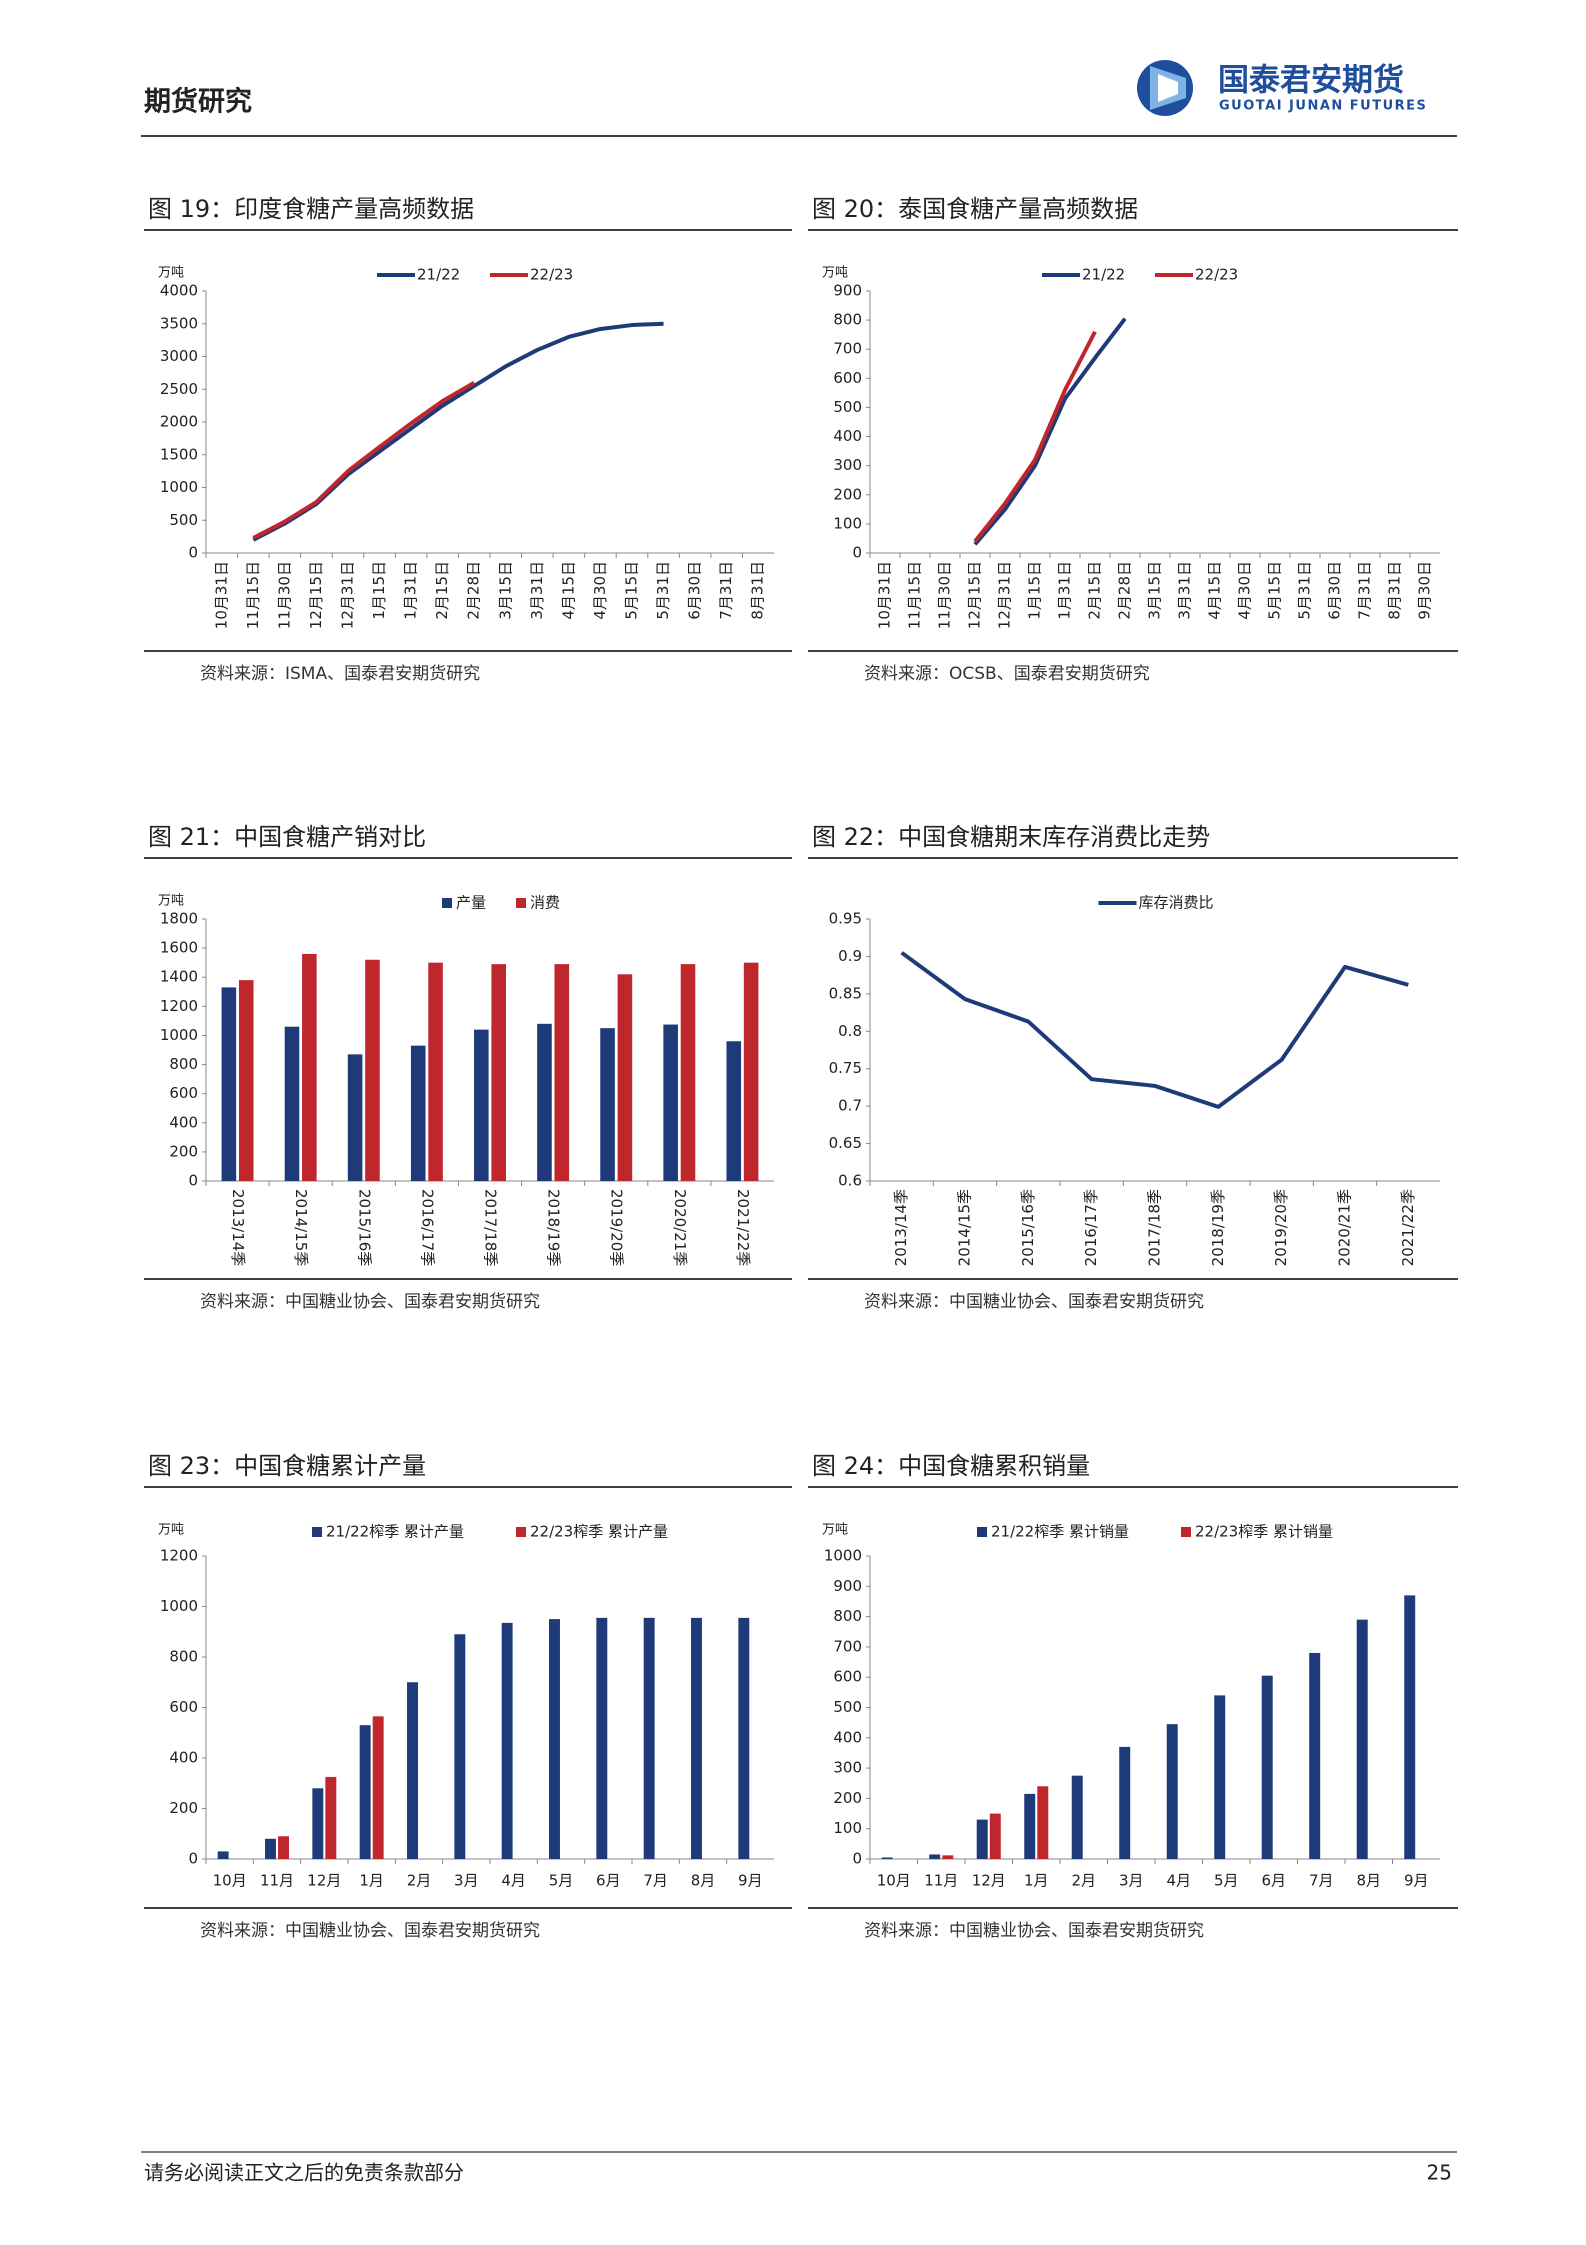  Describe the element at coordinates (850, 1181) in the screenshot. I see `y-tick-label: 0.6` at that location.